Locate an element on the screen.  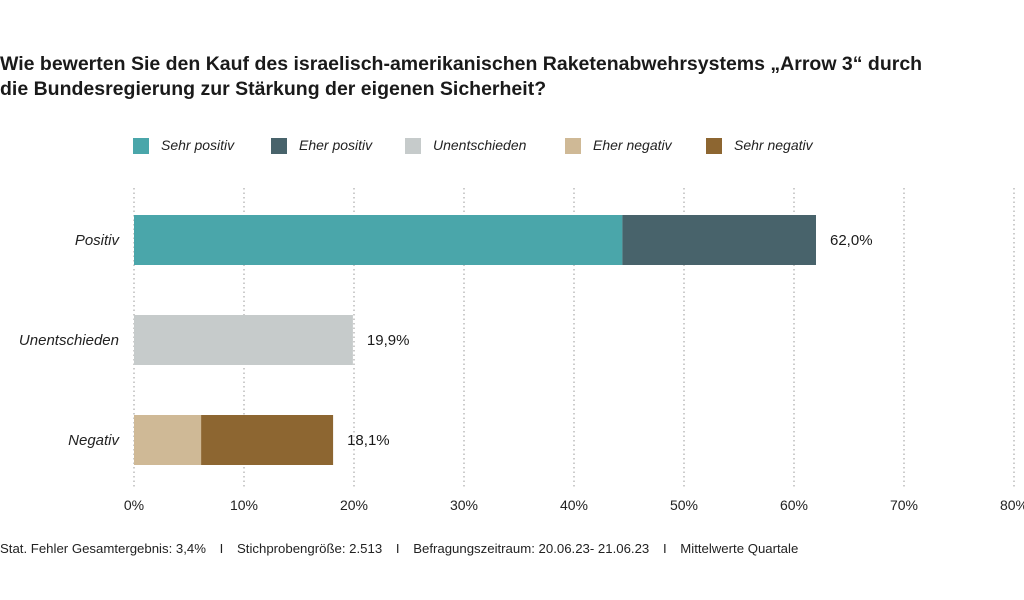
footer-survey-period: Befragungszeitraum: 20.06.23- 21.06.23 is located at coordinates (531, 548).